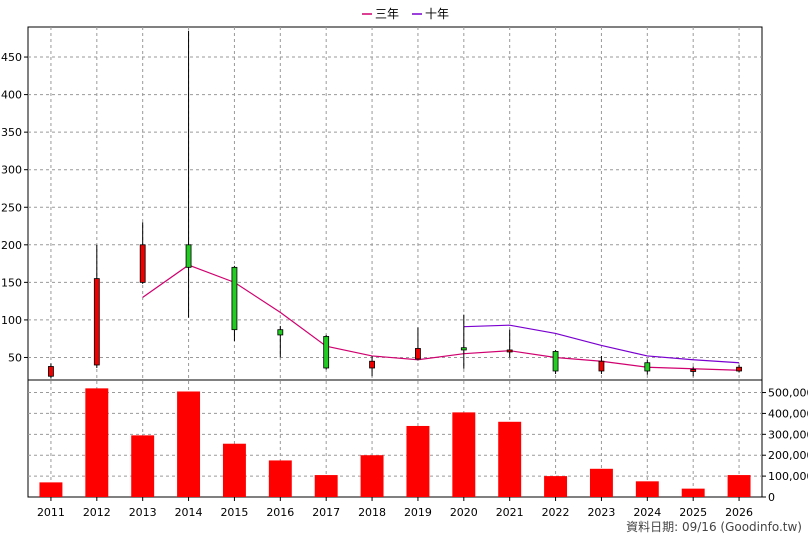 This screenshot has width=808, height=540. Describe the element at coordinates (143, 512) in the screenshot. I see `x-tick-label: 2013` at that location.